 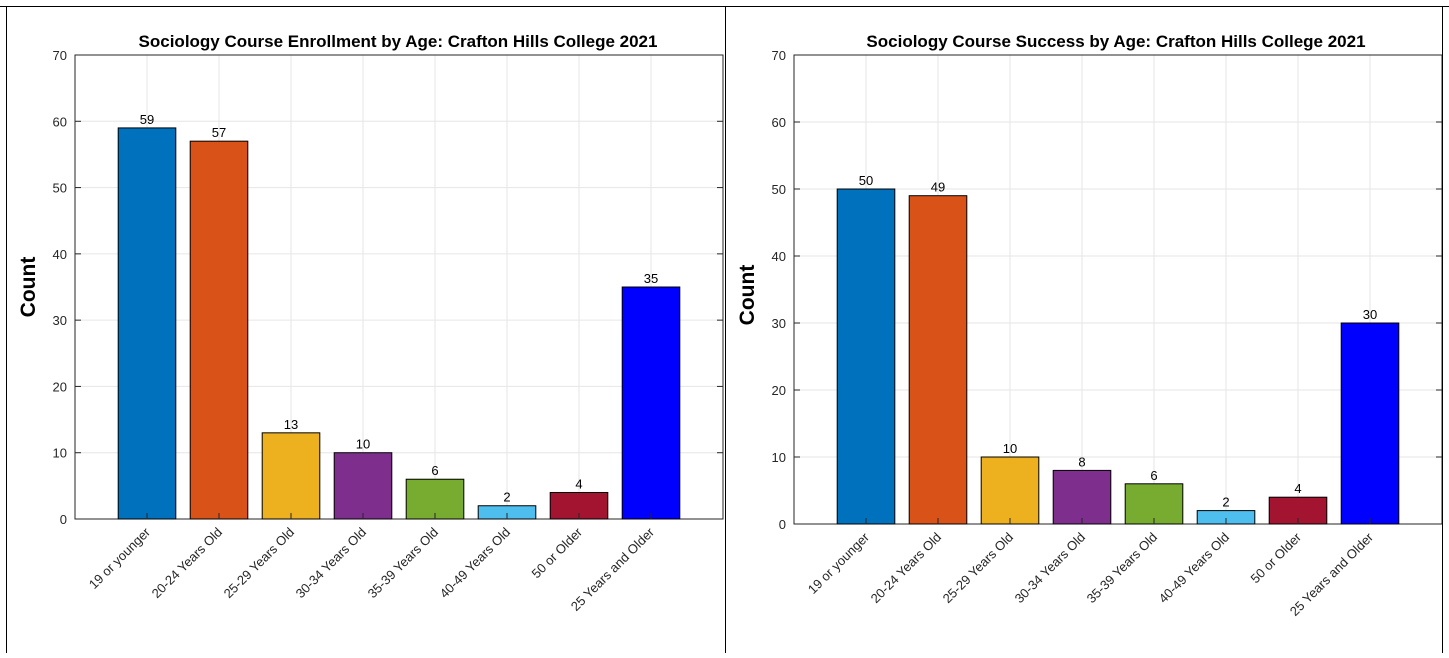 What do you see at coordinates (291, 424) in the screenshot?
I see `data-label: 13` at bounding box center [291, 424].